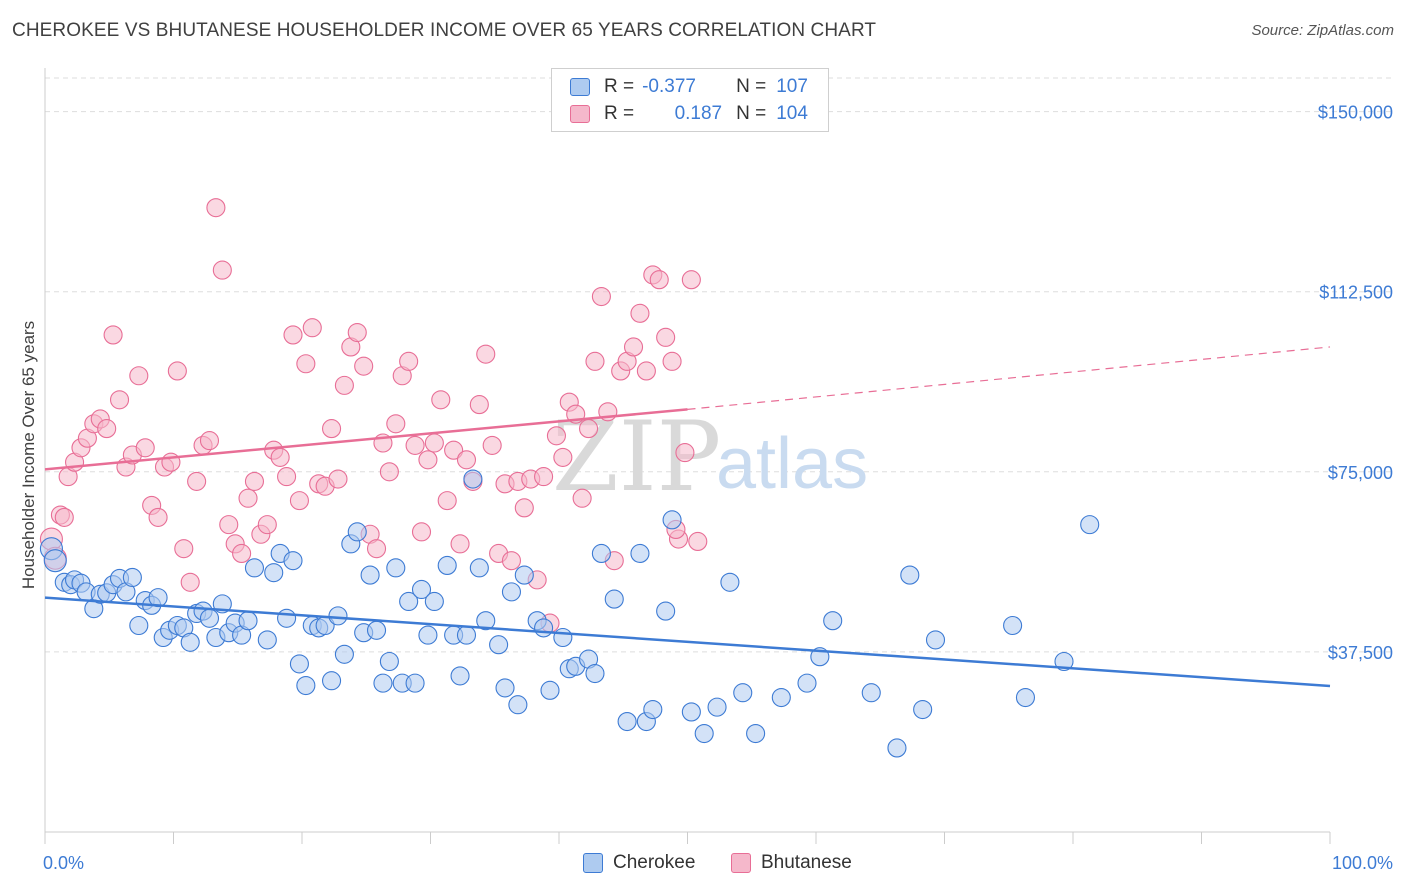 The height and width of the screenshot is (892, 1406). I want to click on y-tick-label: $150,000, so click(1355, 113).